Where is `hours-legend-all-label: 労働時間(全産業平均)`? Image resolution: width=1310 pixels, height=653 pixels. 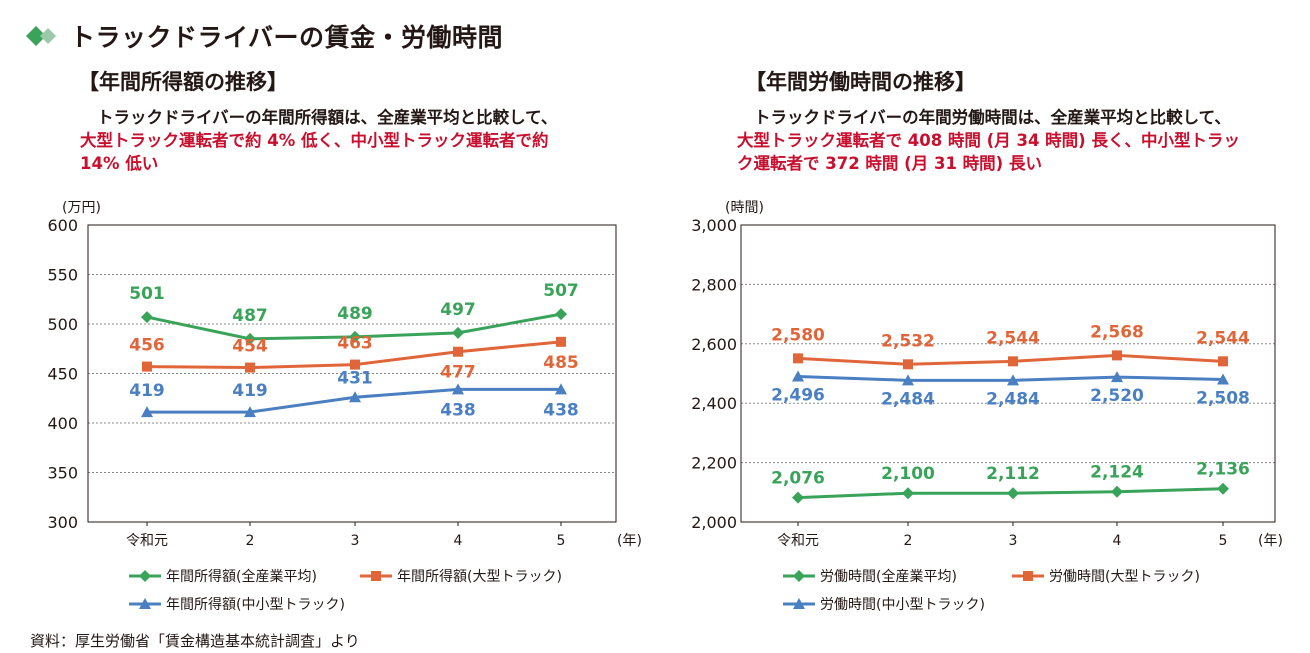
hours-legend-all-label: 労働時間(全産業平均) is located at coordinates (888, 576).